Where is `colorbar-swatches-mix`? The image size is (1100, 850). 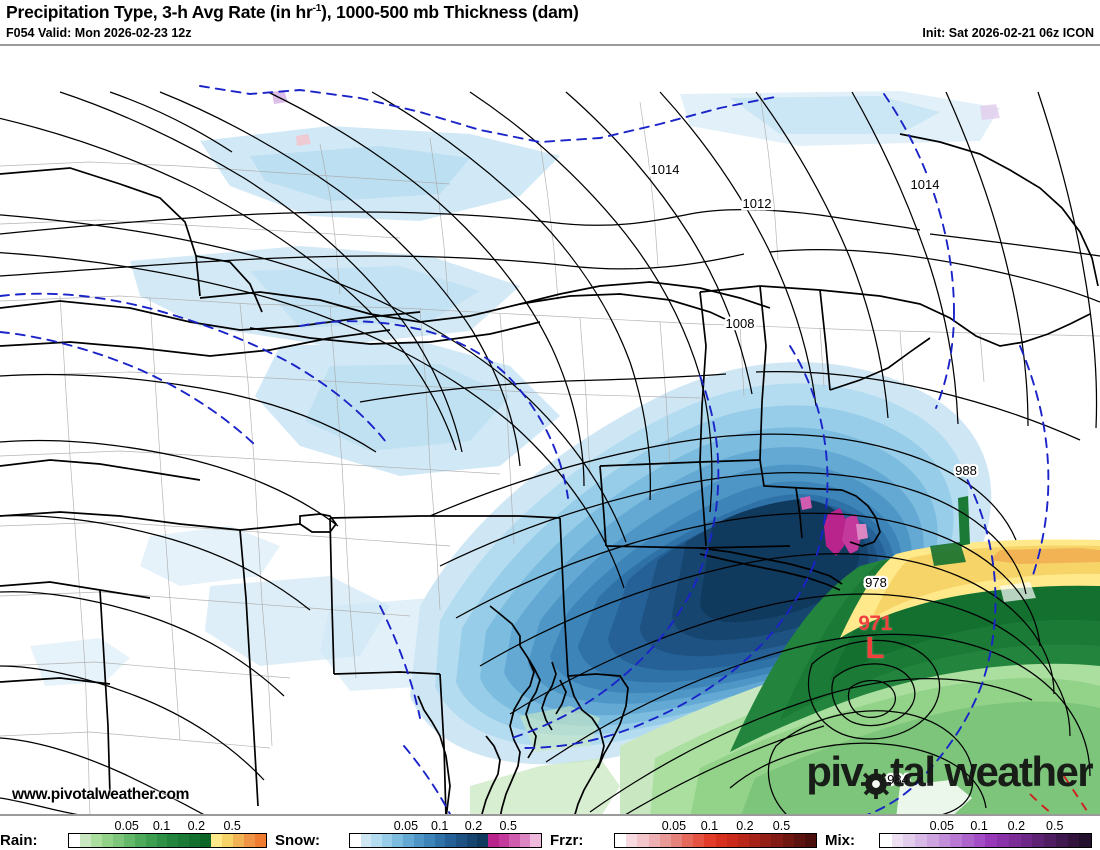 colorbar-swatches-mix is located at coordinates (985, 840).